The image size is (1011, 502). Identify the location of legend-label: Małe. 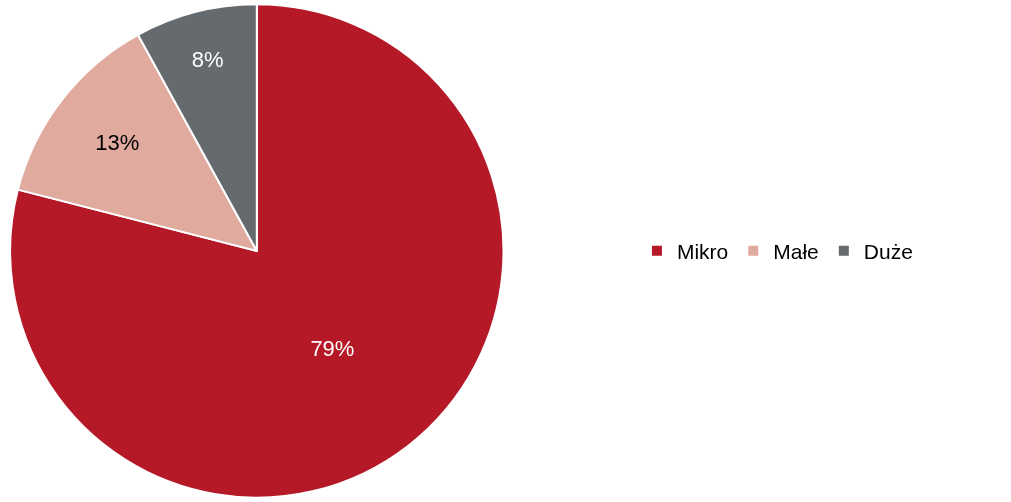
(796, 251).